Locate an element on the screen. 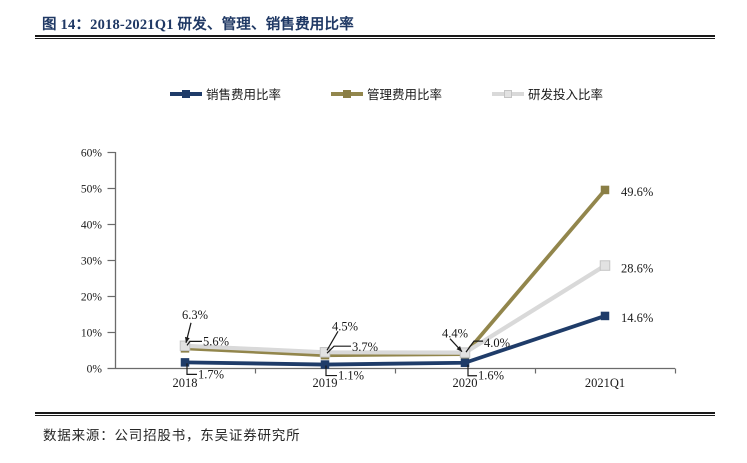  svg-text: 2021Q1 is located at coordinates (605, 383).